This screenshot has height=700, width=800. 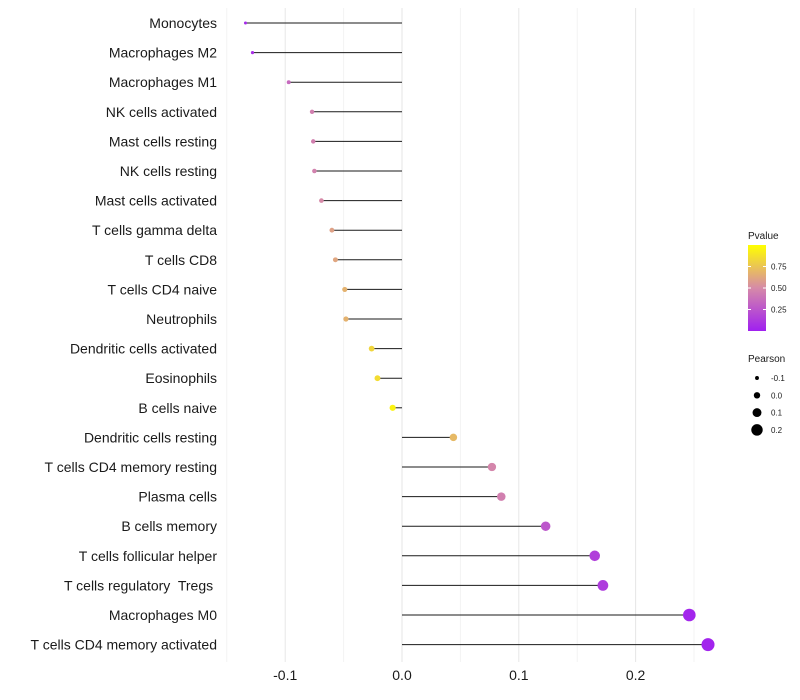 What do you see at coordinates (143, 349) in the screenshot?
I see `category-label: Dendritic cells activated` at bounding box center [143, 349].